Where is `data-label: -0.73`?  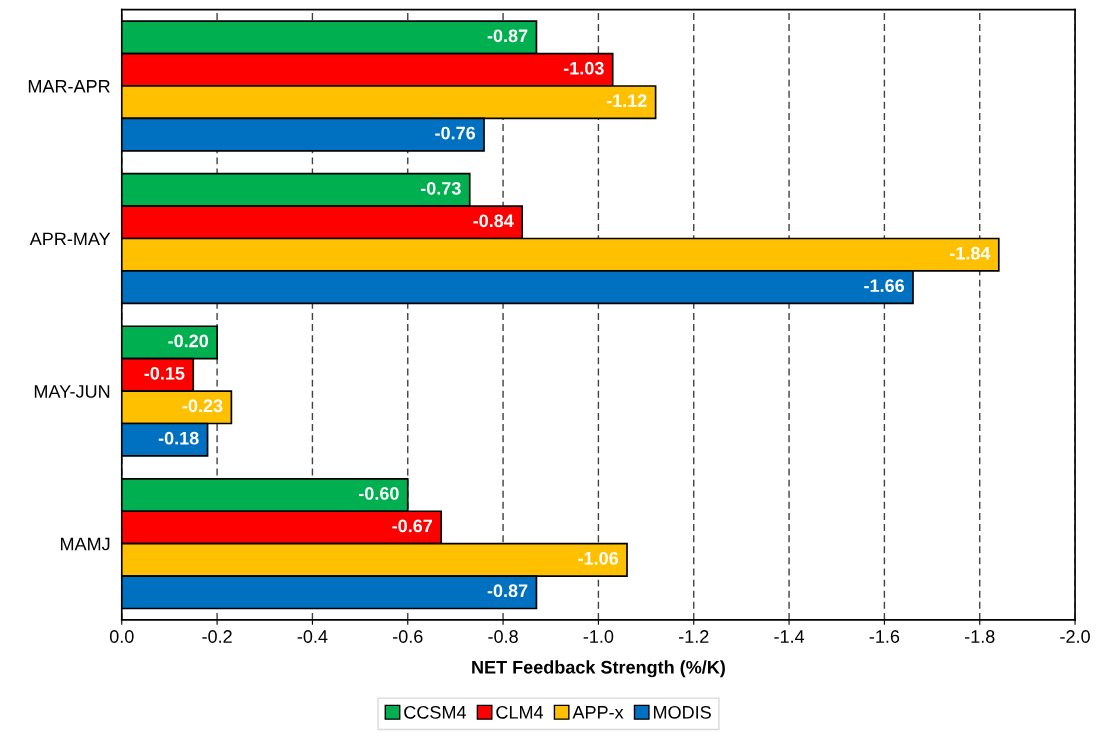
data-label: -0.73 is located at coordinates (440, 188).